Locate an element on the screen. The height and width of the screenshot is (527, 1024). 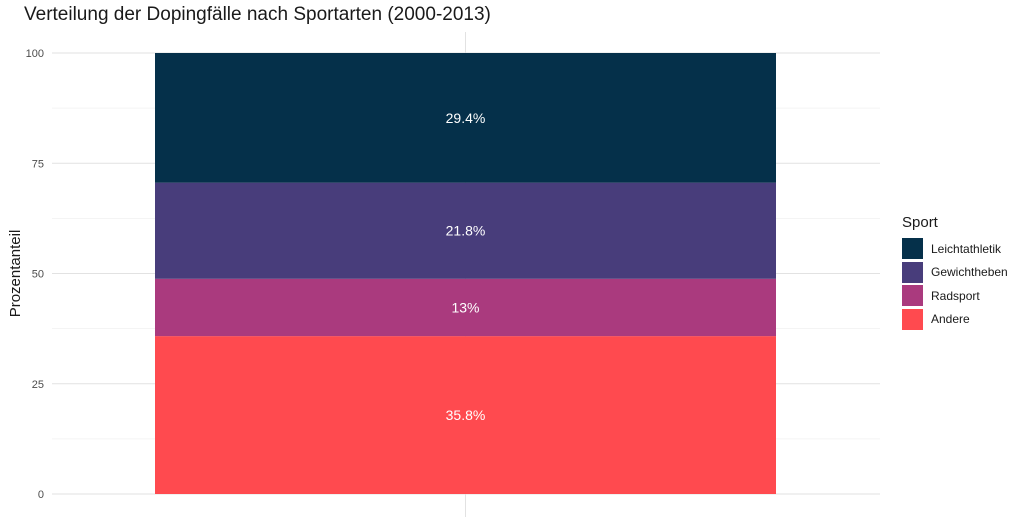
bar-segment-radsport is located at coordinates (465, 307).